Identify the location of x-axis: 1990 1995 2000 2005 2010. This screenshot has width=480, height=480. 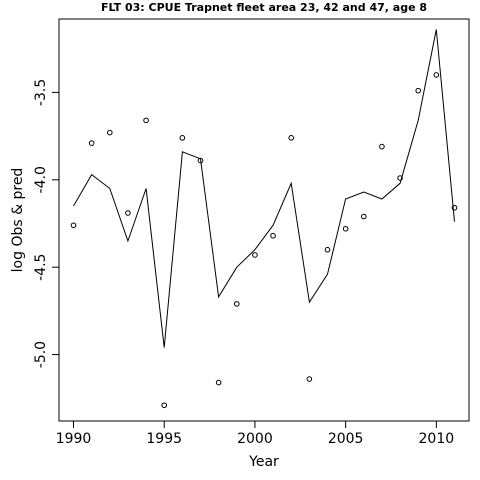
(255, 434).